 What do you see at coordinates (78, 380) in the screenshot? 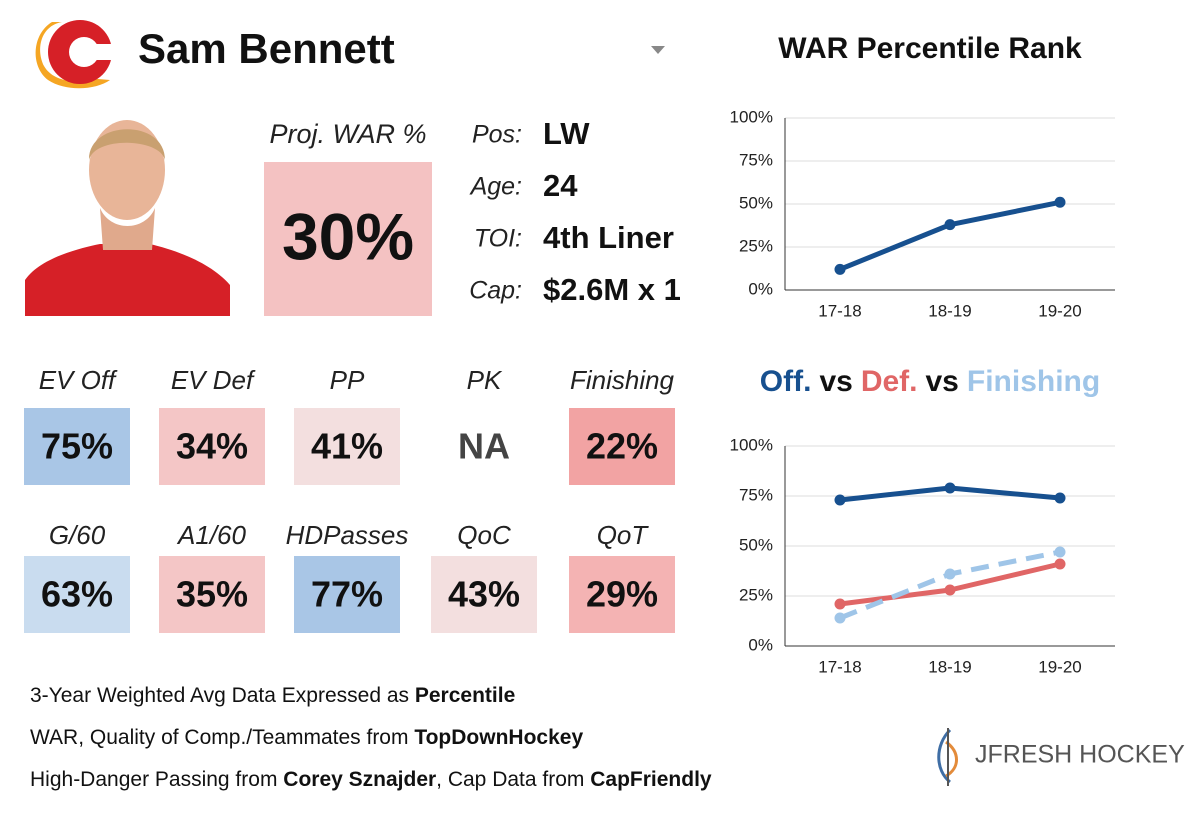
I see `tile-label: EV Off` at bounding box center [78, 380].